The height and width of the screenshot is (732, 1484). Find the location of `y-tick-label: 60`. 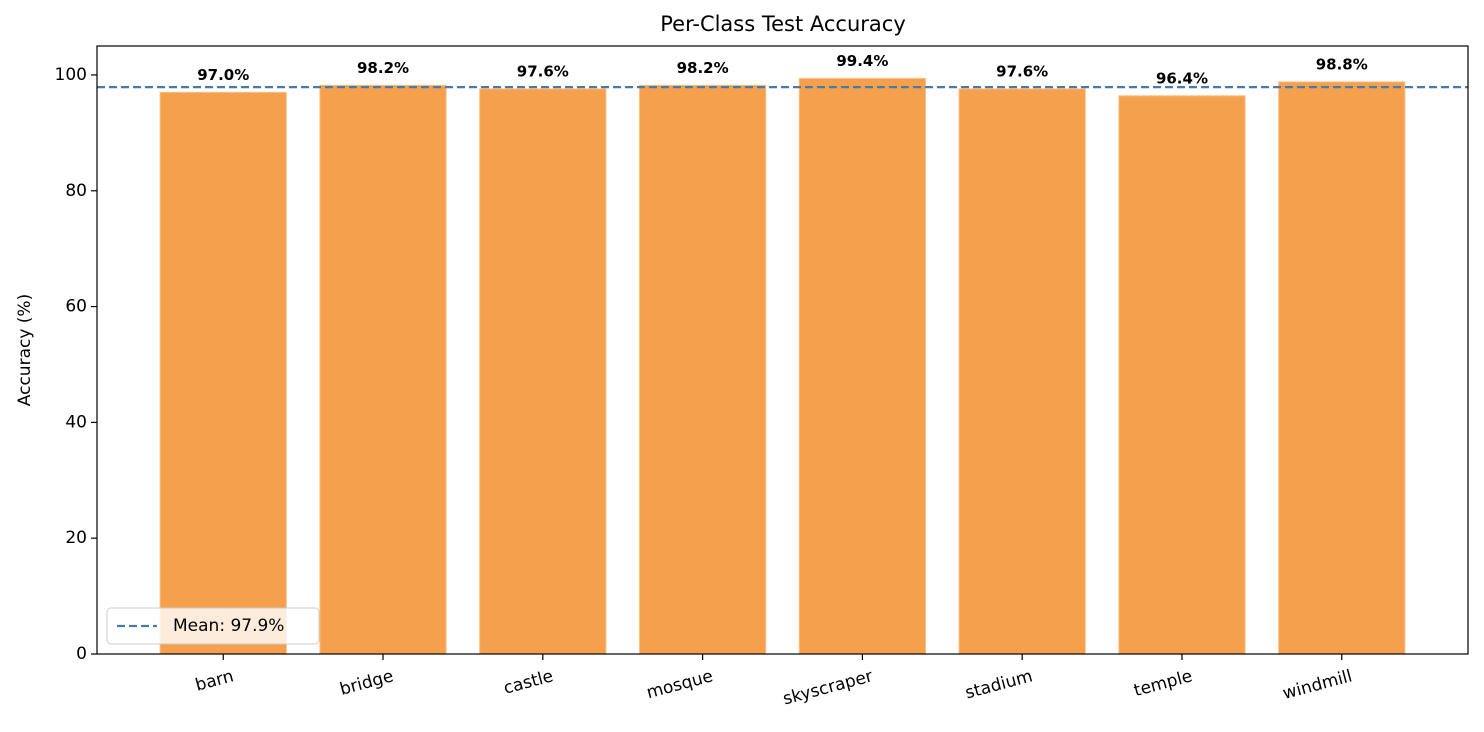

y-tick-label: 60 is located at coordinates (76, 307).